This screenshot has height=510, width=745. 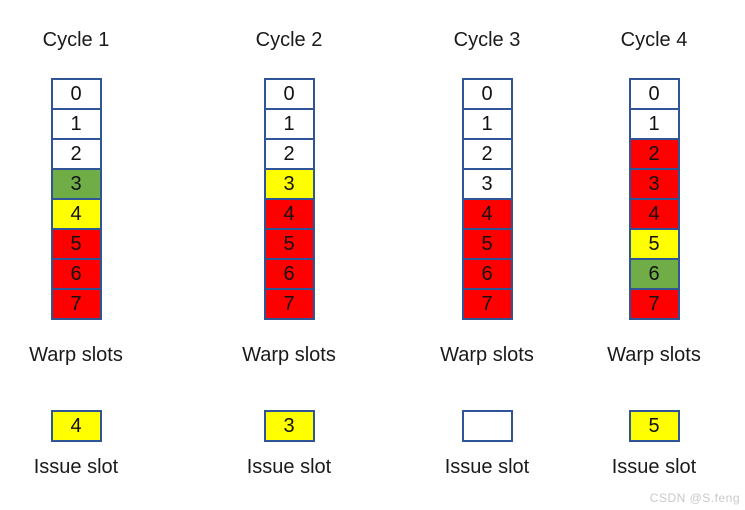 I want to click on issue-slot-box: 5, so click(x=654, y=426).